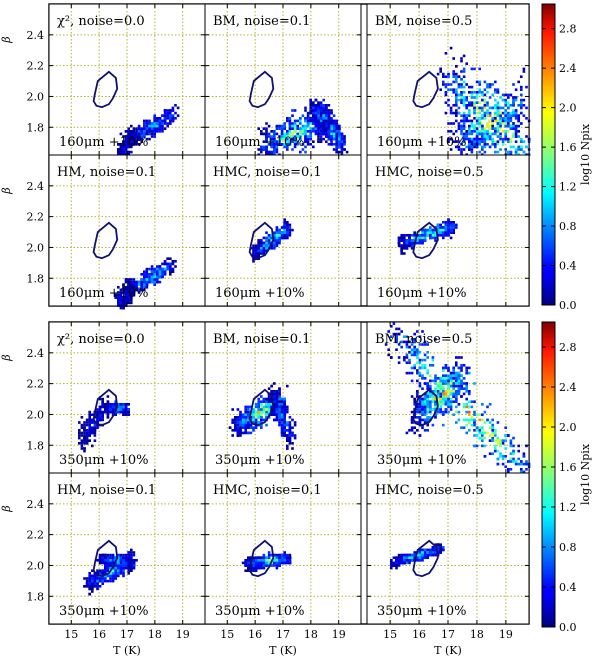 The width and height of the screenshot is (599, 661). What do you see at coordinates (36, 384) in the screenshot?
I see `y-tick-label: 2.2` at bounding box center [36, 384].